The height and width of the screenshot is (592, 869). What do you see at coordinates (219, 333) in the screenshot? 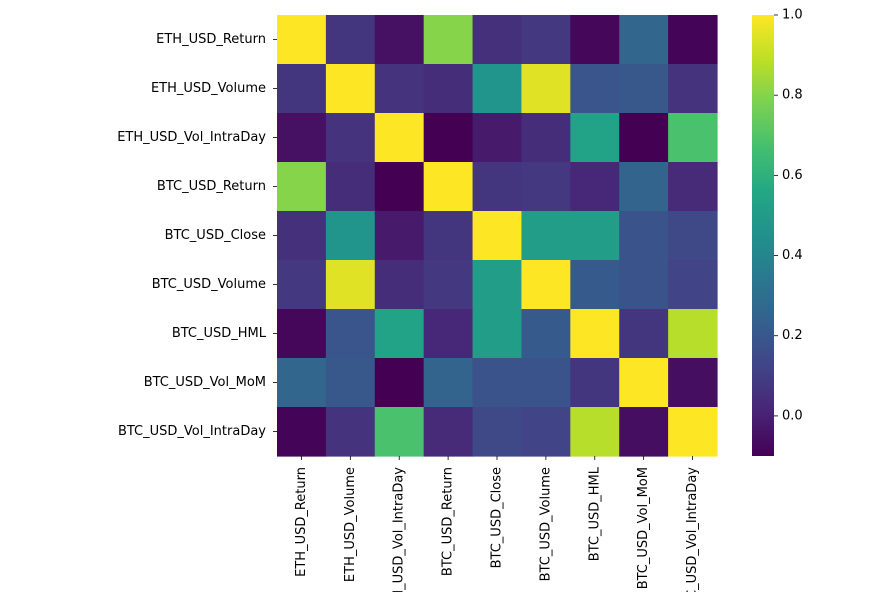
I see `row-label: BTC_USD_HML` at bounding box center [219, 333].